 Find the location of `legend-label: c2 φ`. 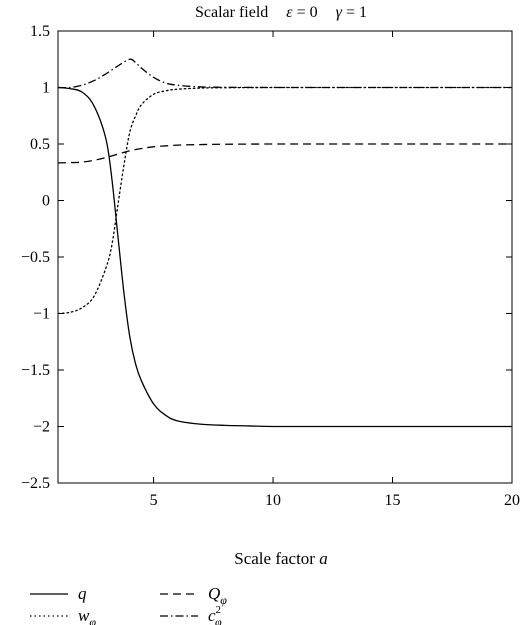

legend-label: c2 φ is located at coordinates (215, 614).